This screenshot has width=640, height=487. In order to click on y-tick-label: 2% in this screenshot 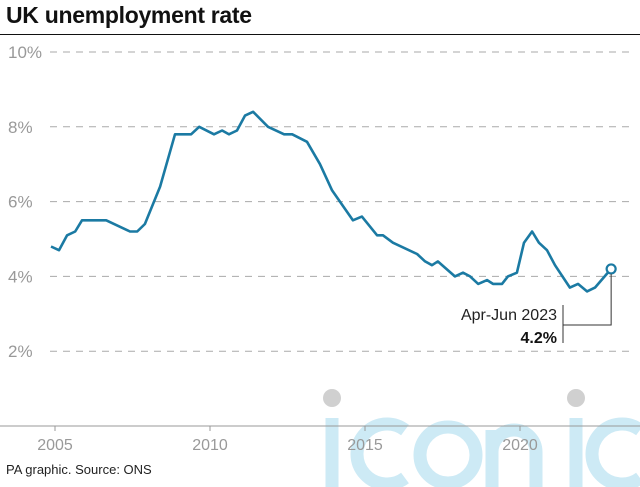, I will do `click(20, 351)`.